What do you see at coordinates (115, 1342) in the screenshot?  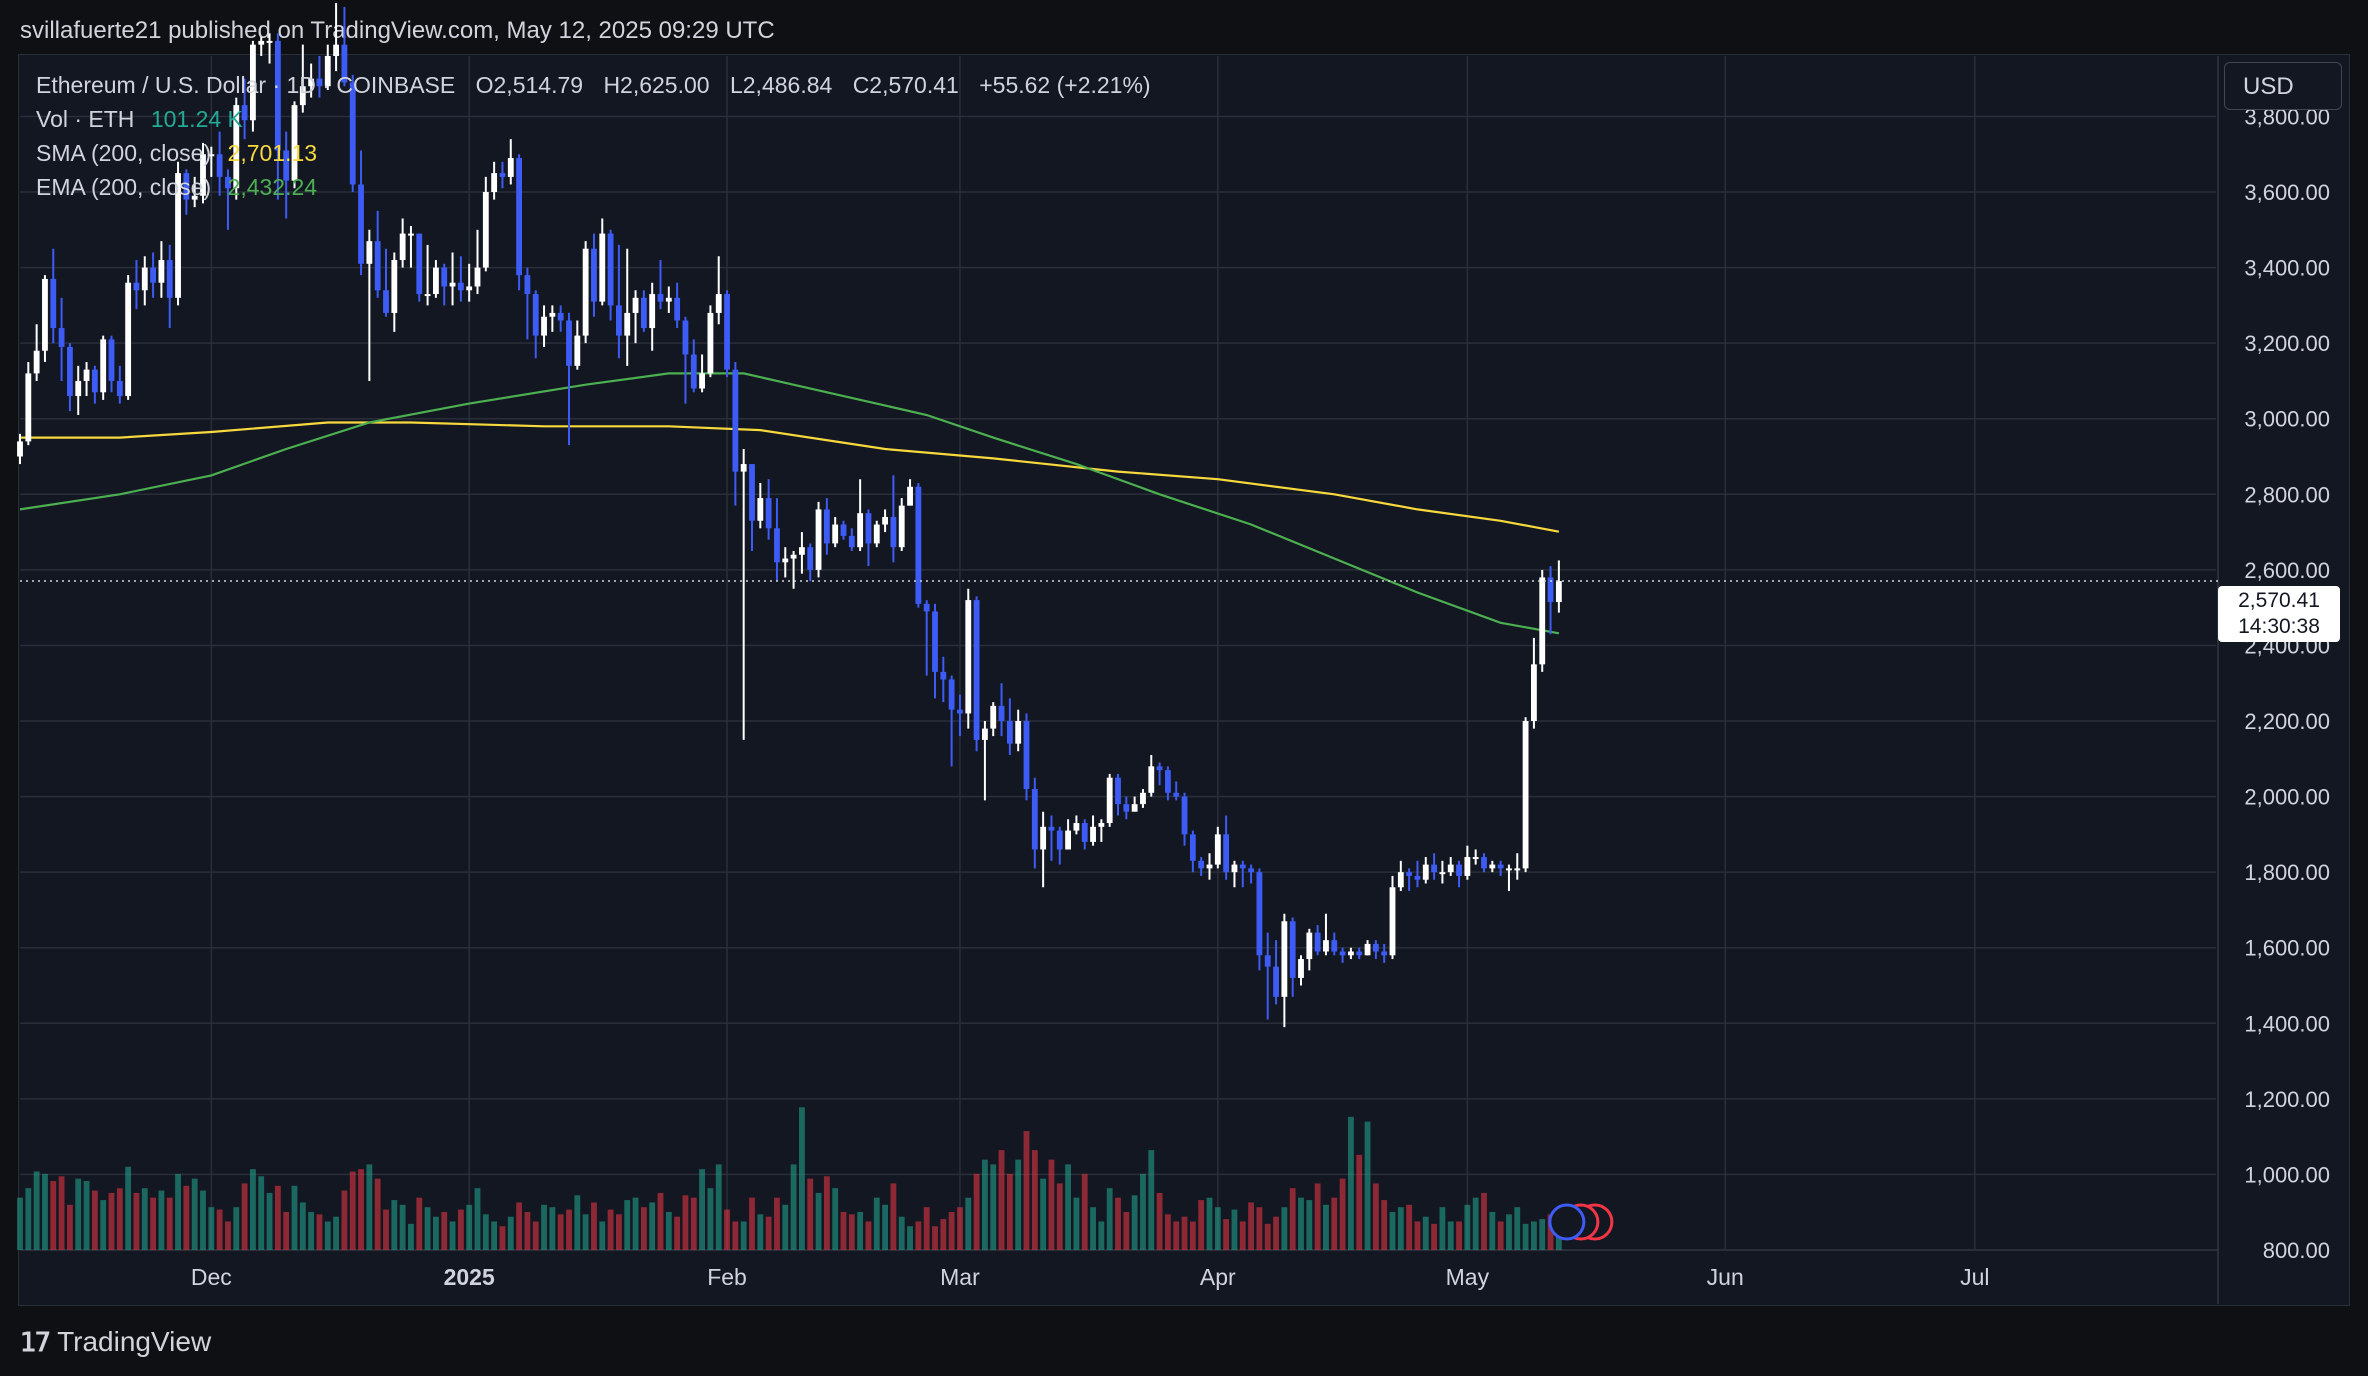 I see `tradingview-logo: 𝟣𝟩 TradingView` at bounding box center [115, 1342].